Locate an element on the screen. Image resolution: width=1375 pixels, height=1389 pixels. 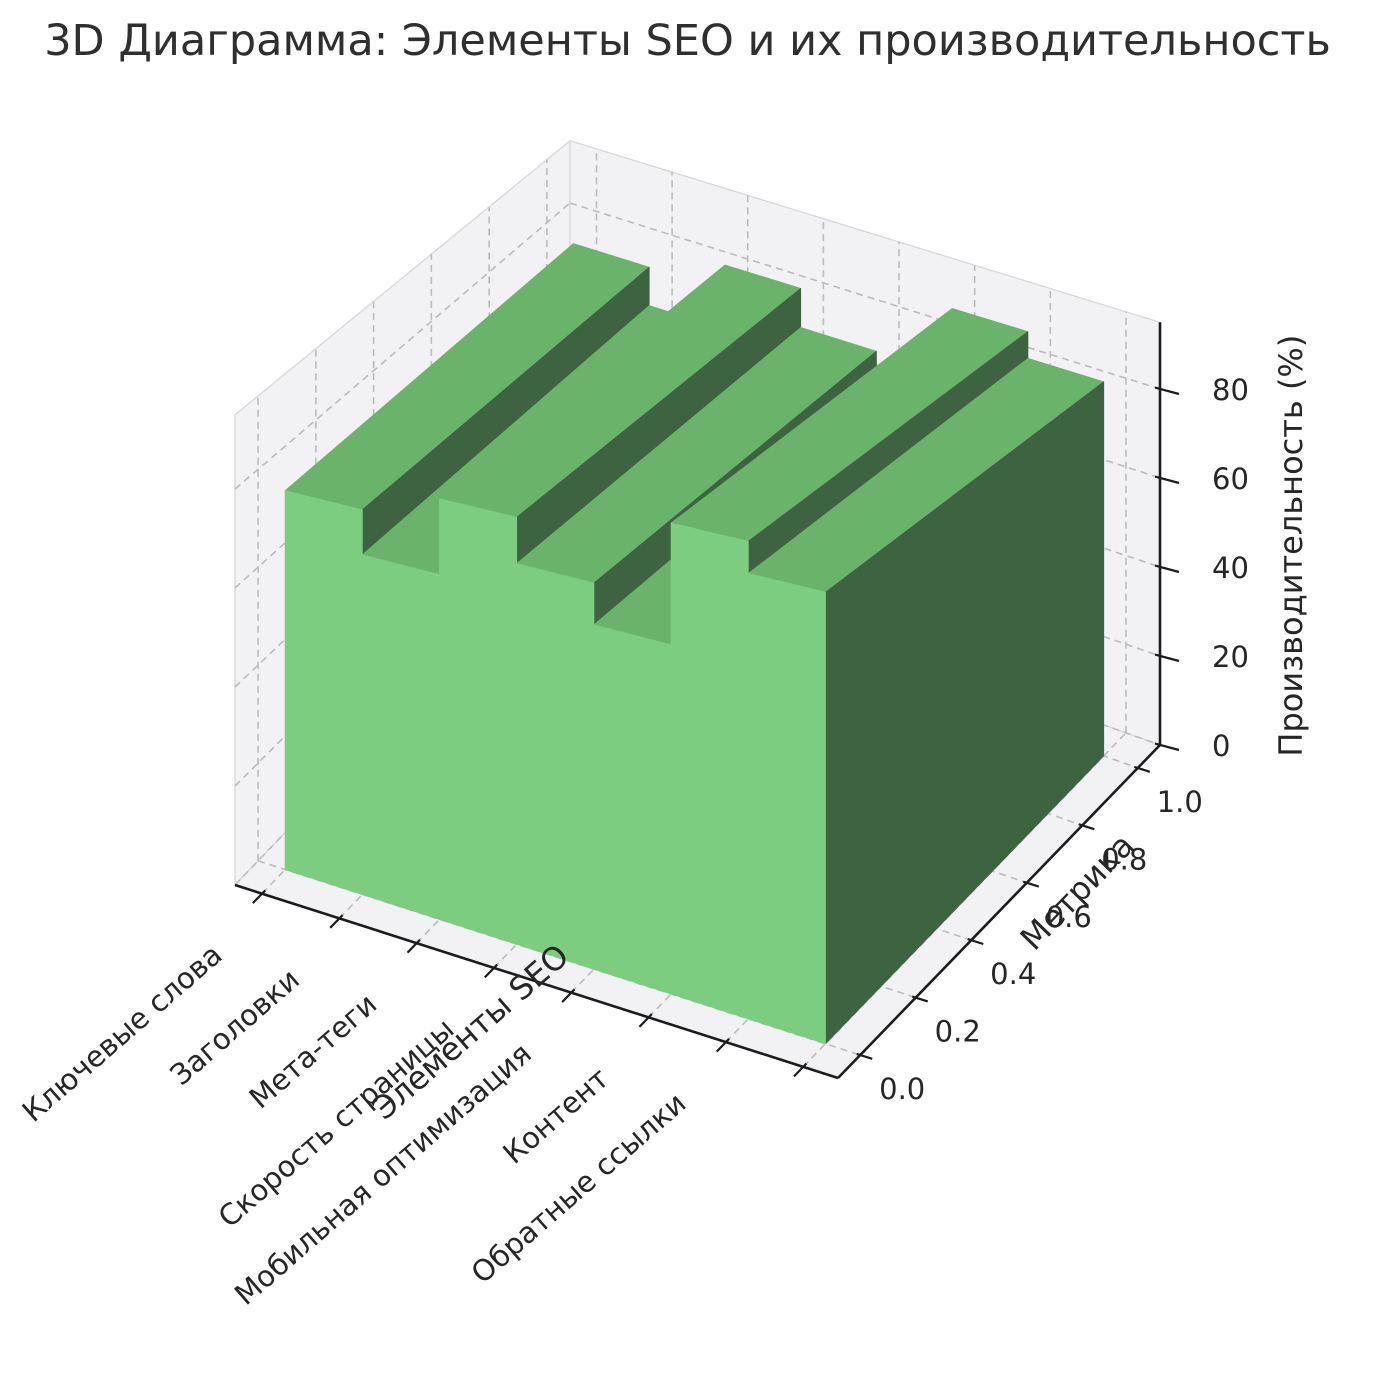
z-tick-label: 60 is located at coordinates (1230, 479).